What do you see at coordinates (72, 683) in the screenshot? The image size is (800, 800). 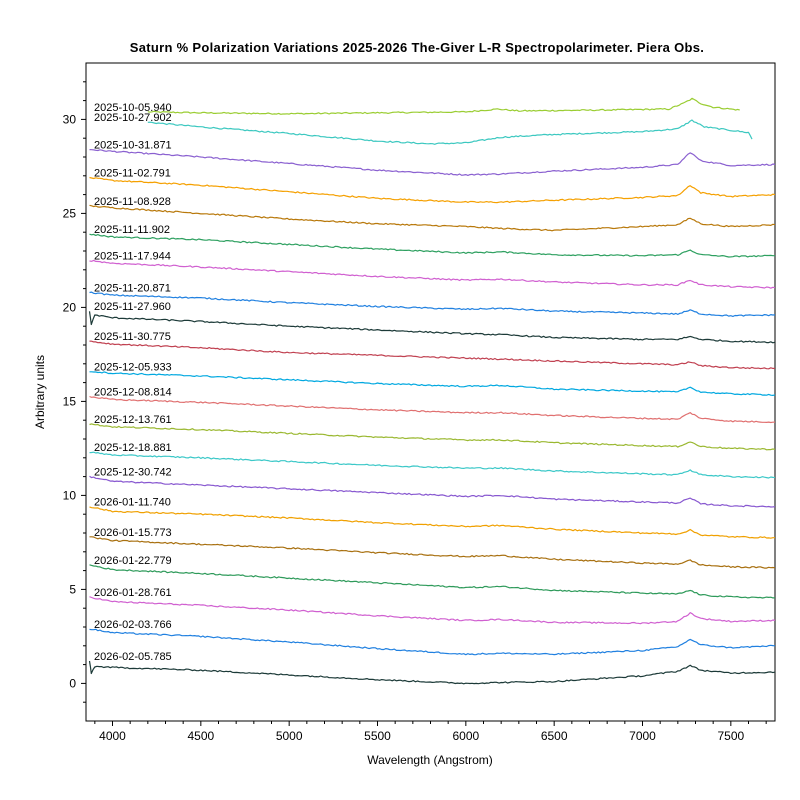 I see `y-tick-label: 0` at bounding box center [72, 683].